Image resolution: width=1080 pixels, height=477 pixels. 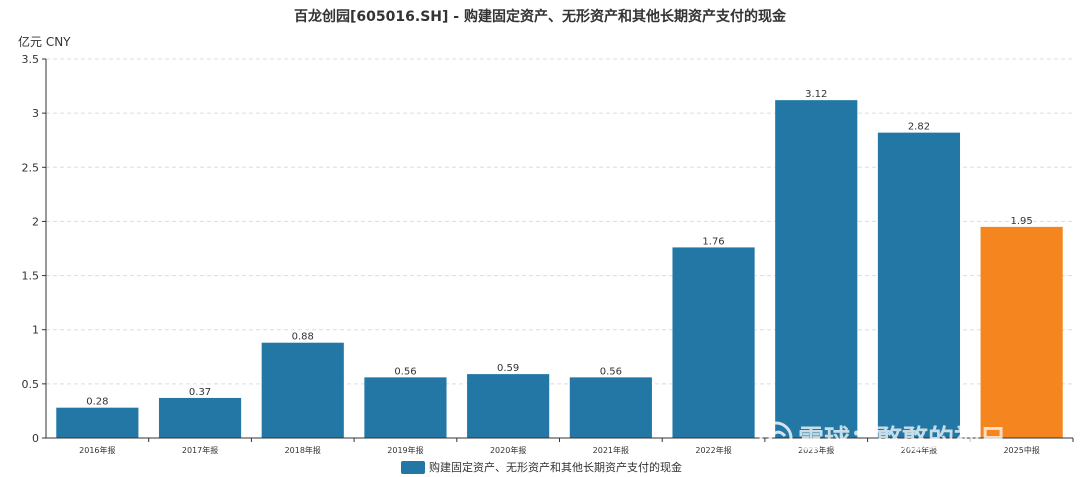 I want to click on bar-value-label: 3.12, so click(x=816, y=94).